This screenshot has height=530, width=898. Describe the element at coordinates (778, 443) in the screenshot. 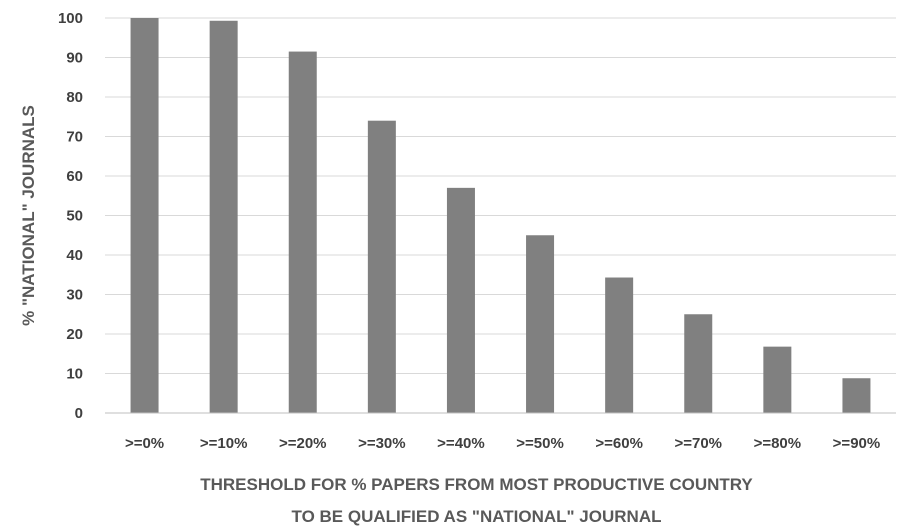

I see `x-tick-label: >=80%` at that location.